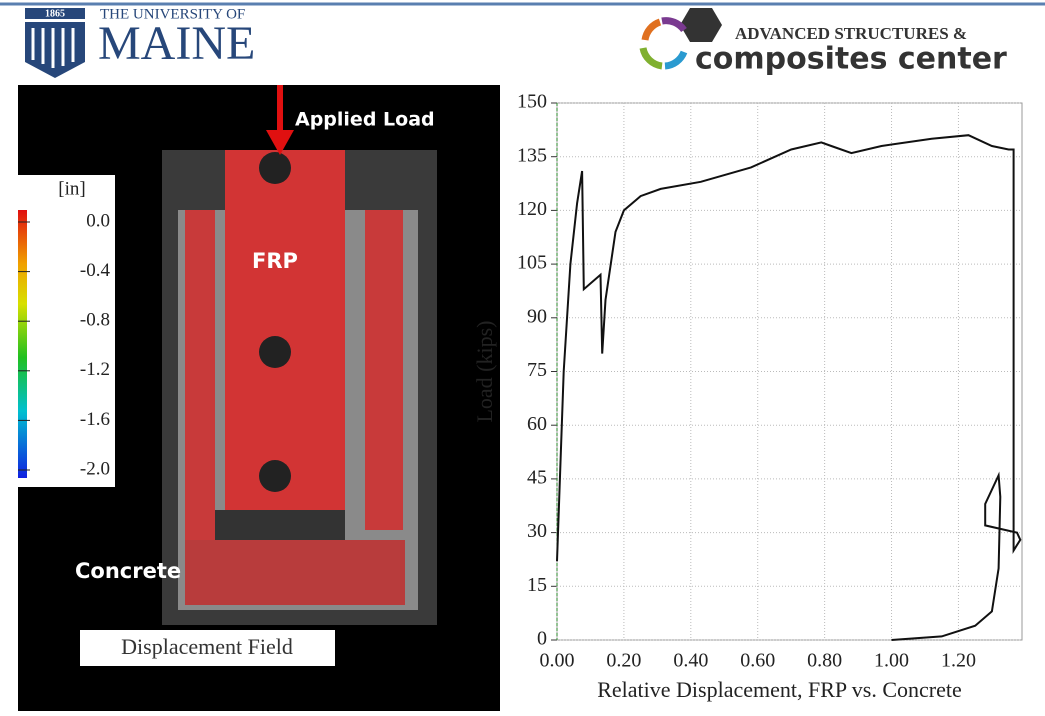 This screenshot has width=1045, height=716. What do you see at coordinates (757, 661) in the screenshot?
I see `x-tick-label: 0.60` at bounding box center [757, 661].